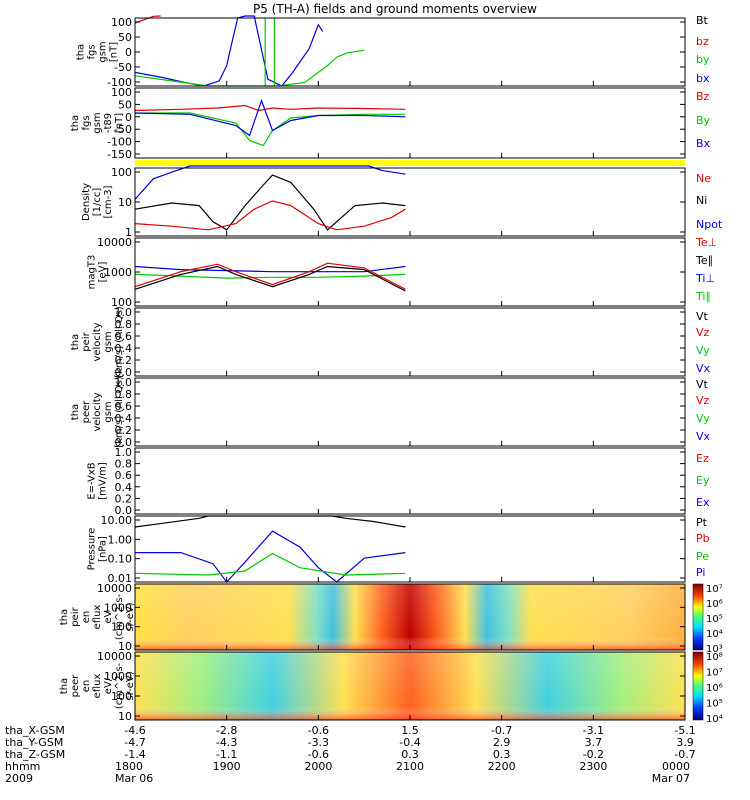 This screenshot has width=750, height=800. Describe the element at coordinates (270, 202) in the screenshot. I see `series-Ni` at that location.